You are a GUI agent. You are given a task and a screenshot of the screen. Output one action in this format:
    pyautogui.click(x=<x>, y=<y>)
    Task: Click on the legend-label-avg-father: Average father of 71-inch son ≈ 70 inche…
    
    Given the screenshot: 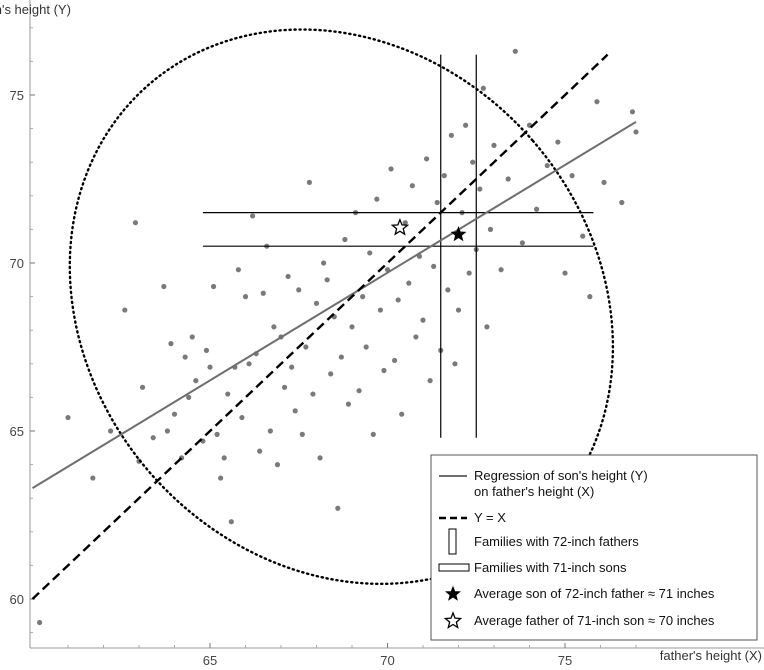 What is the action you would take?
    pyautogui.click(x=594, y=620)
    